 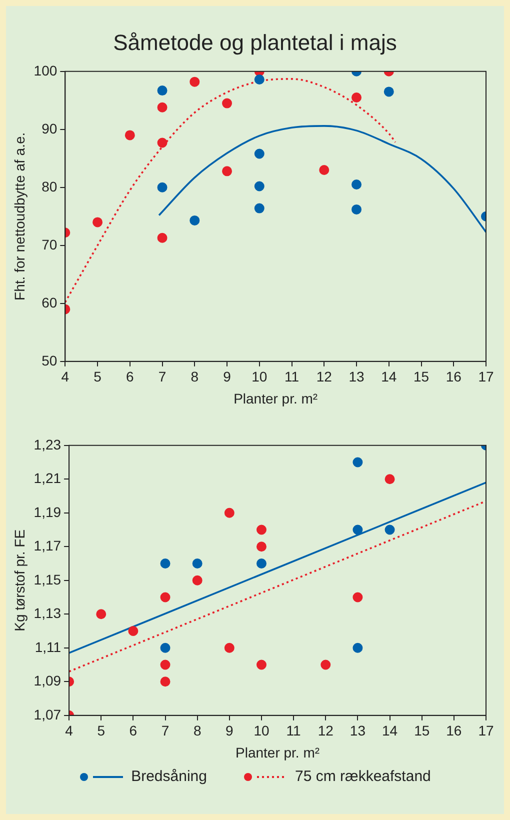 What do you see at coordinates (48, 646) in the screenshot?
I see `y-tick-label: 1,11` at bounding box center [48, 646].